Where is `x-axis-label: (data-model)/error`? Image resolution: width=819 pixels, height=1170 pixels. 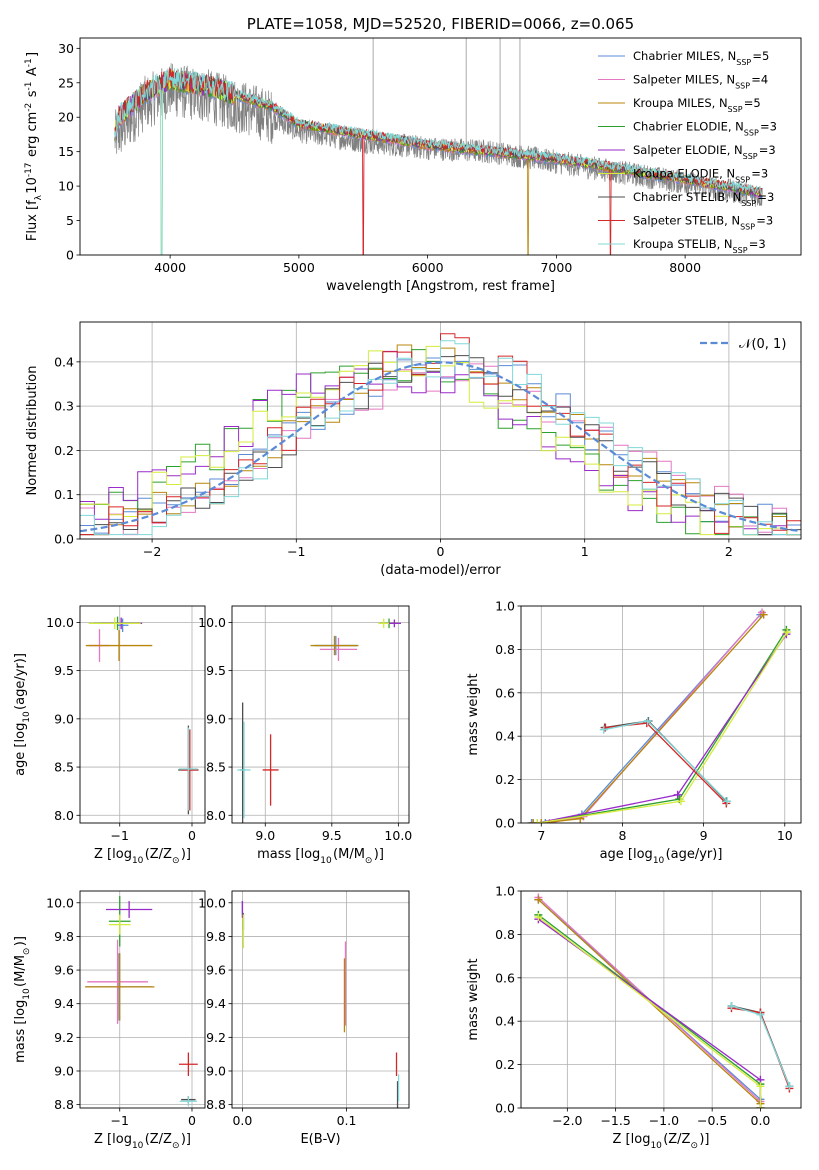
x-axis-label: (data-model)/error is located at coordinates (440, 570).